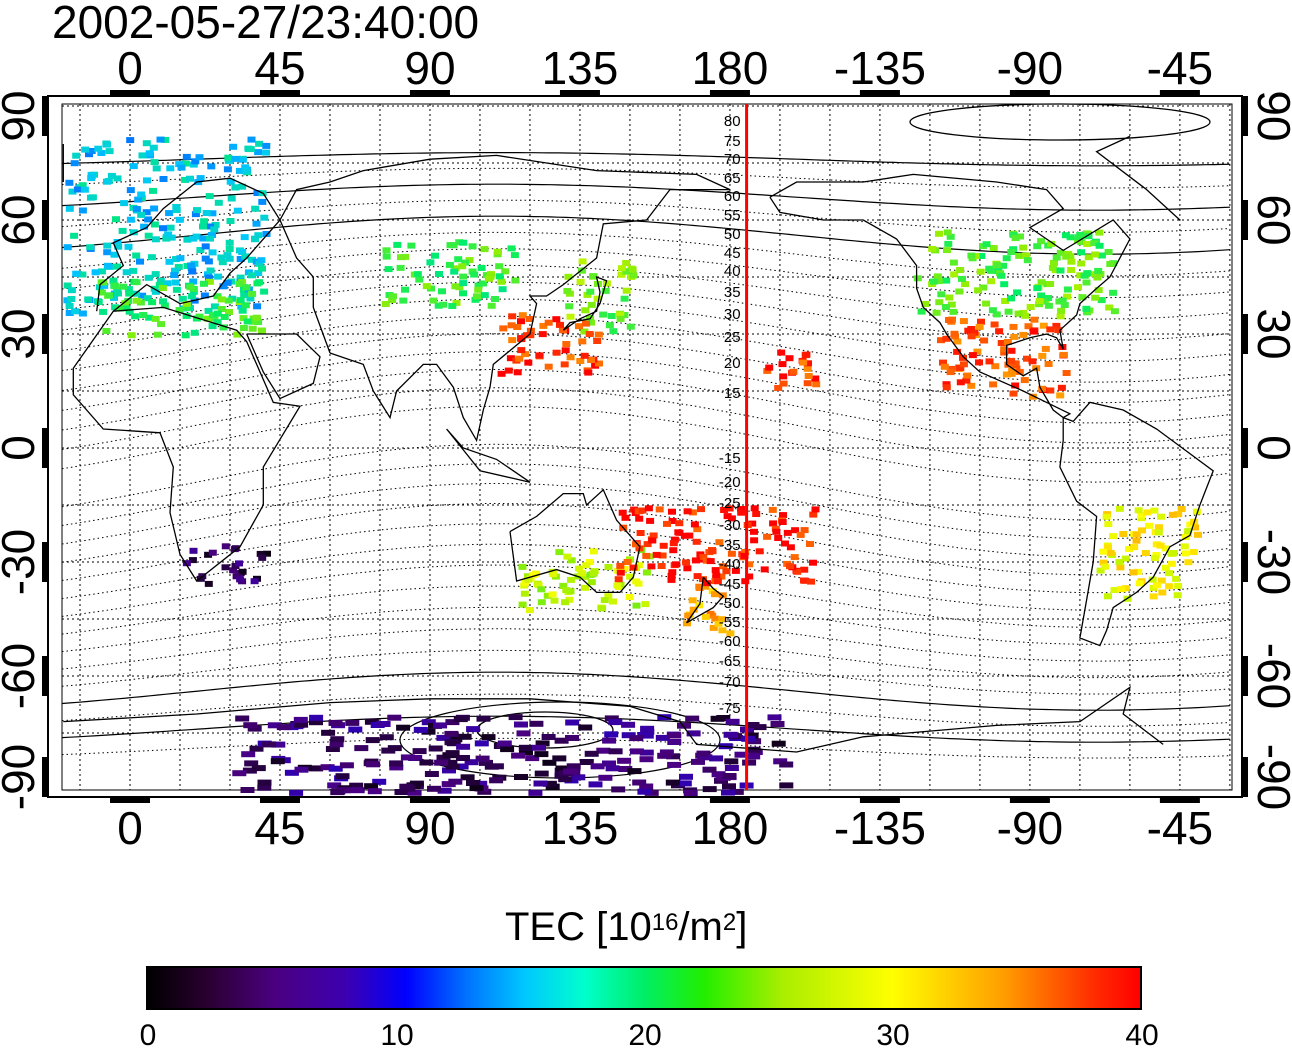  Describe the element at coordinates (45, 334) in the screenshot. I see `y-tick-left` at that location.